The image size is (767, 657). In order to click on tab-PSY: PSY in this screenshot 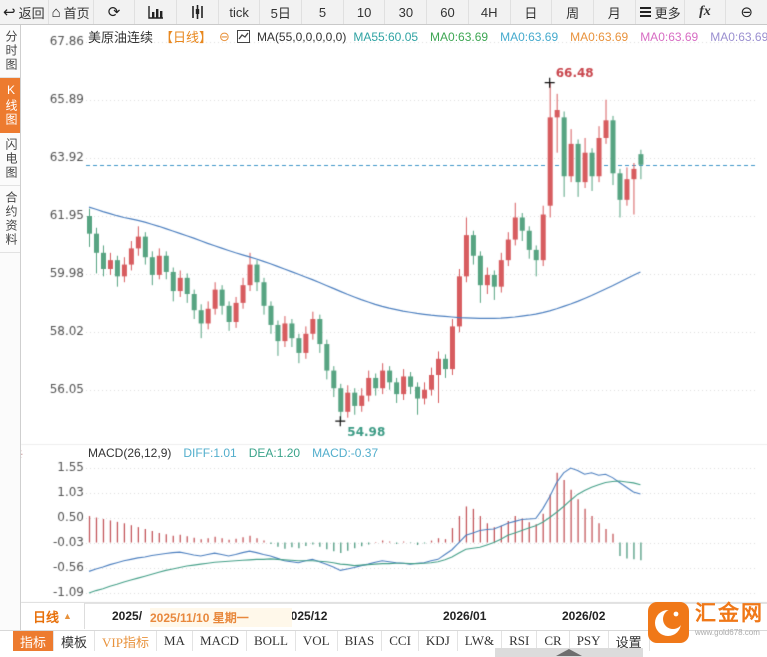, I will do `click(589, 641)`.